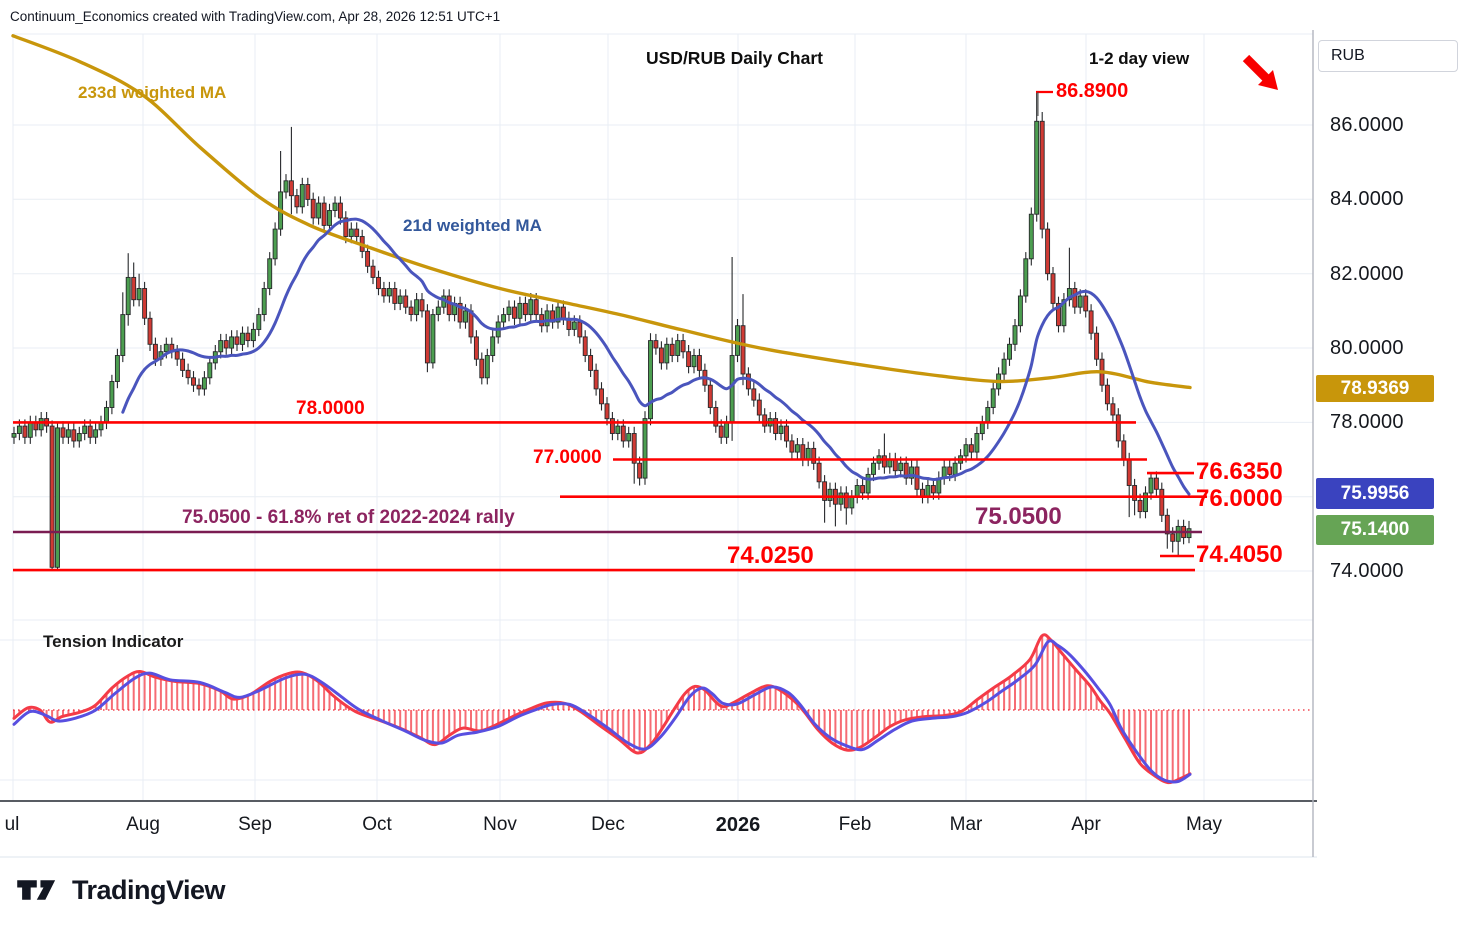 This screenshot has height=930, width=1474. Describe the element at coordinates (1239, 554) in the screenshot. I see `level-74405-label: 74.4050` at that location.